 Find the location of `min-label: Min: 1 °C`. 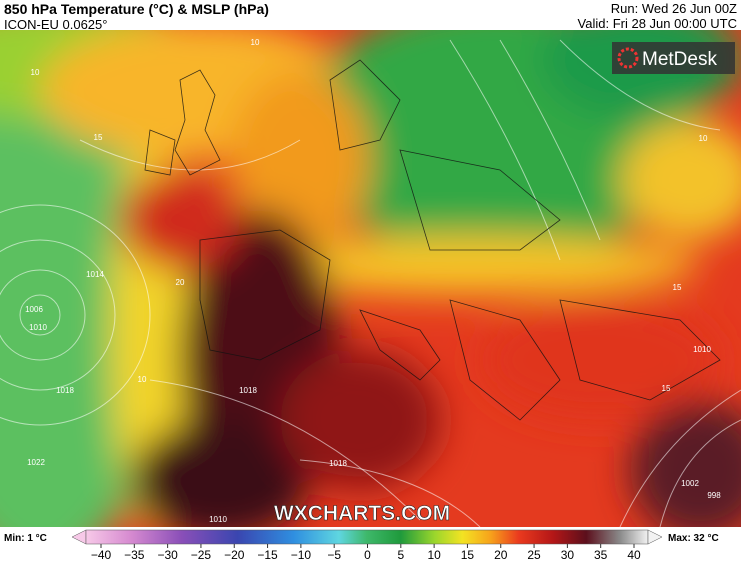

min-label: Min: 1 °C is located at coordinates (25, 538).